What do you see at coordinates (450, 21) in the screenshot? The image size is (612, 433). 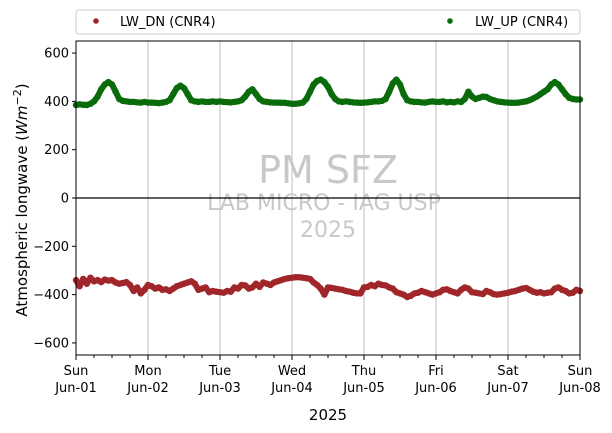 I see `legend-marker-lw-up` at bounding box center [450, 21].